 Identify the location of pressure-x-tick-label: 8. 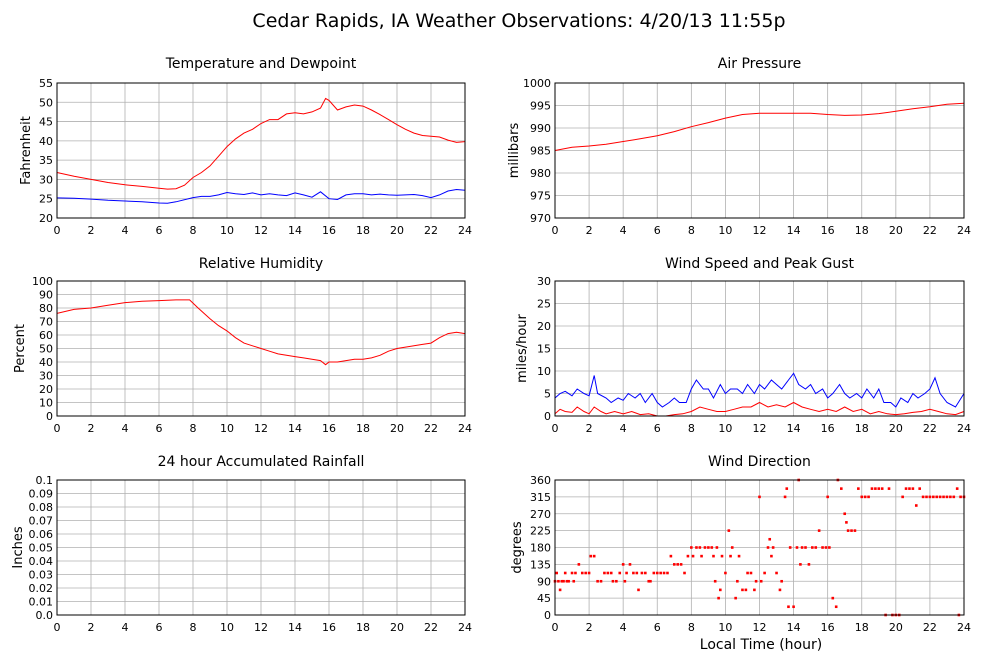
(691, 230).